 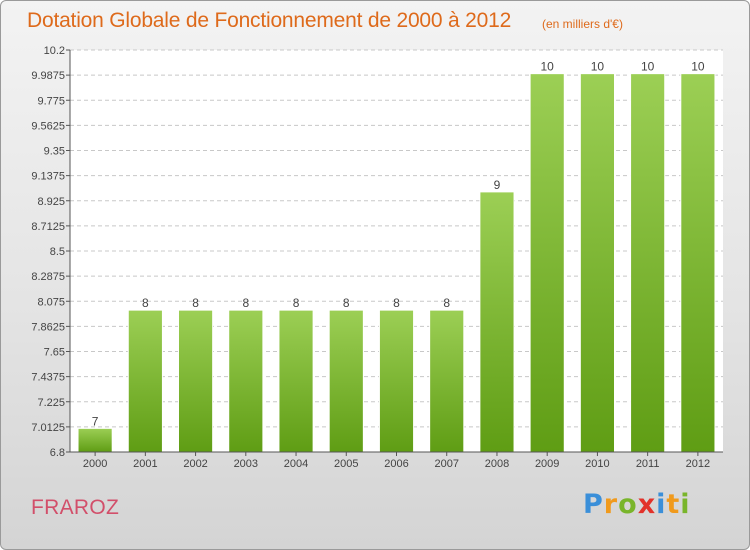 I want to click on y-tick-label: 8.7125, so click(x=48, y=227).